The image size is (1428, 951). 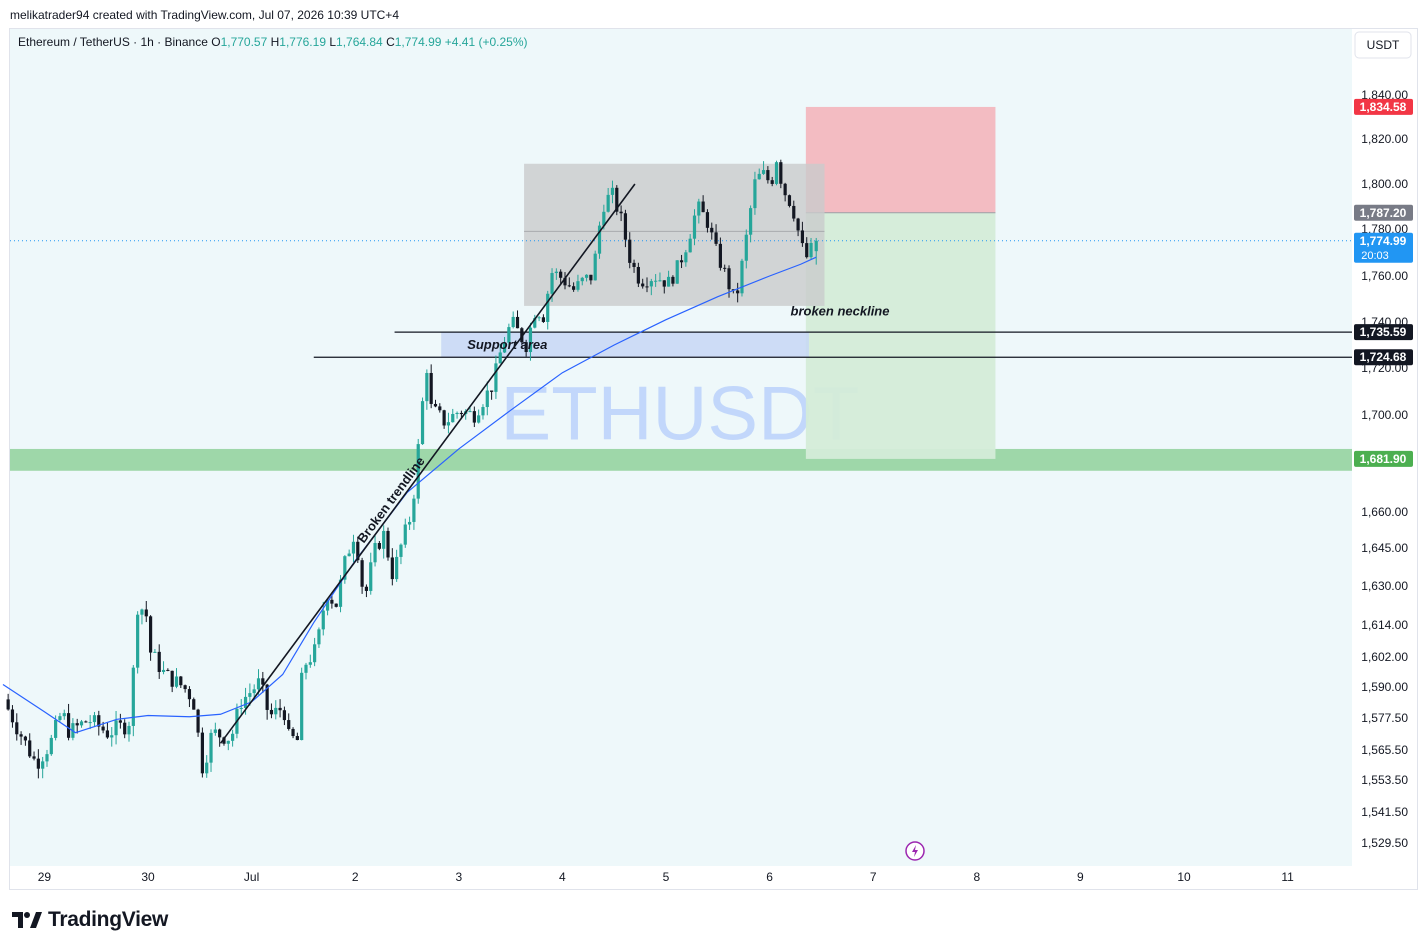 What do you see at coordinates (1383, 247) in the screenshot?
I see `price-label-current` at bounding box center [1383, 247].